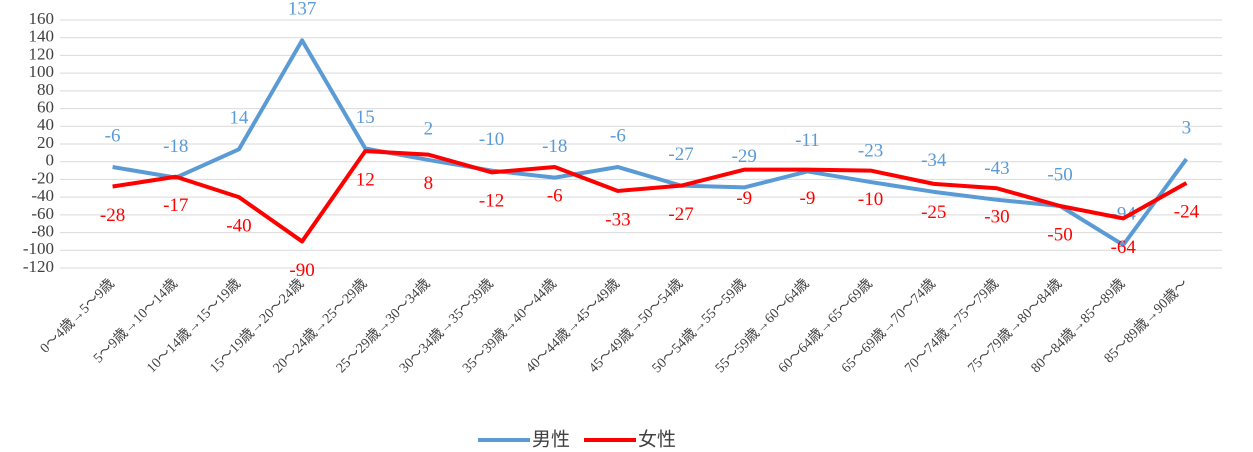  What do you see at coordinates (429, 128) in the screenshot?
I see `data-label: 2` at bounding box center [429, 128].